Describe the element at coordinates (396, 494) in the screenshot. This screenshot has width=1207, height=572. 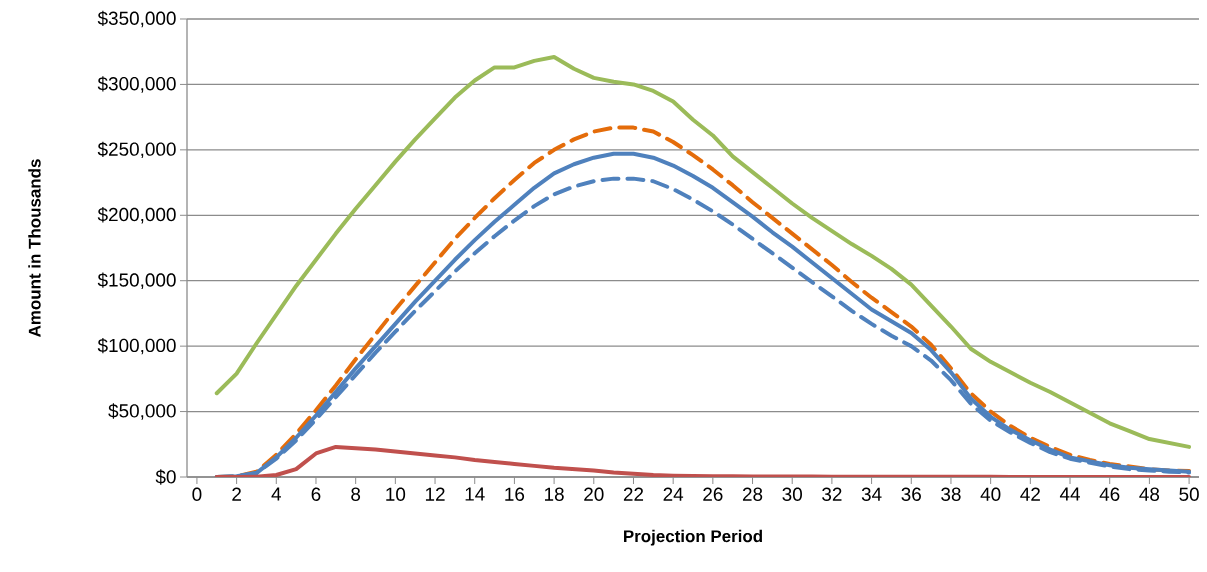
I see `x-tick-label: 10` at that location.